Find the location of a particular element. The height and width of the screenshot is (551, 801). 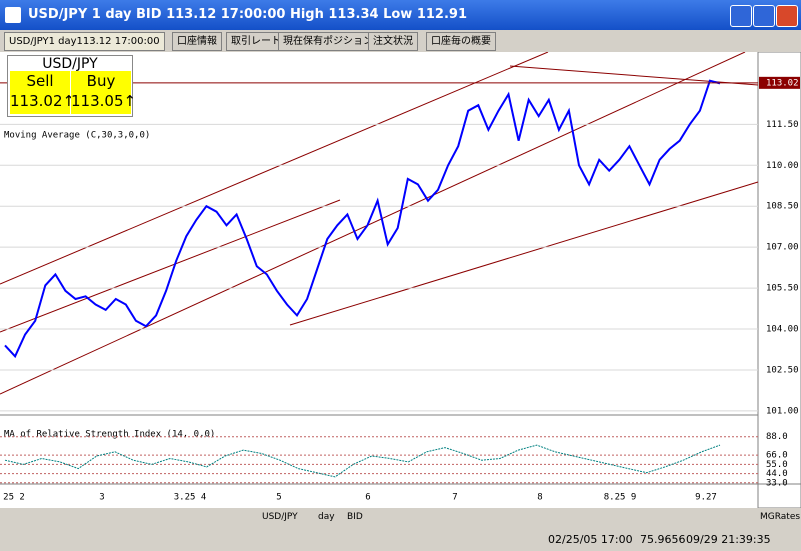

buy-price: 113.05 is located at coordinates (97, 101).